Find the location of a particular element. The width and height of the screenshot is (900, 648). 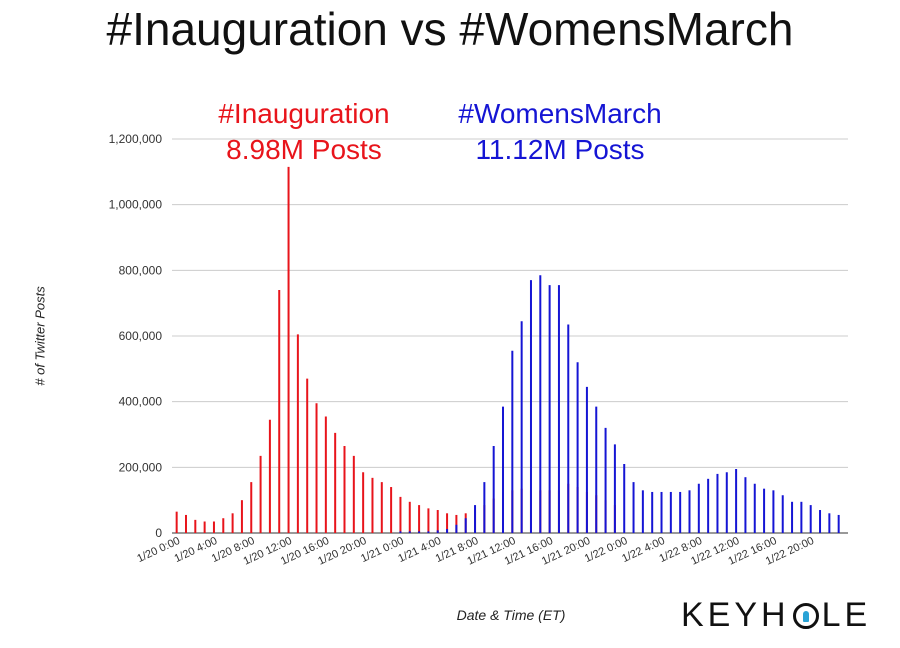

inauguration-label: #Inauguration is located at coordinates (304, 113).